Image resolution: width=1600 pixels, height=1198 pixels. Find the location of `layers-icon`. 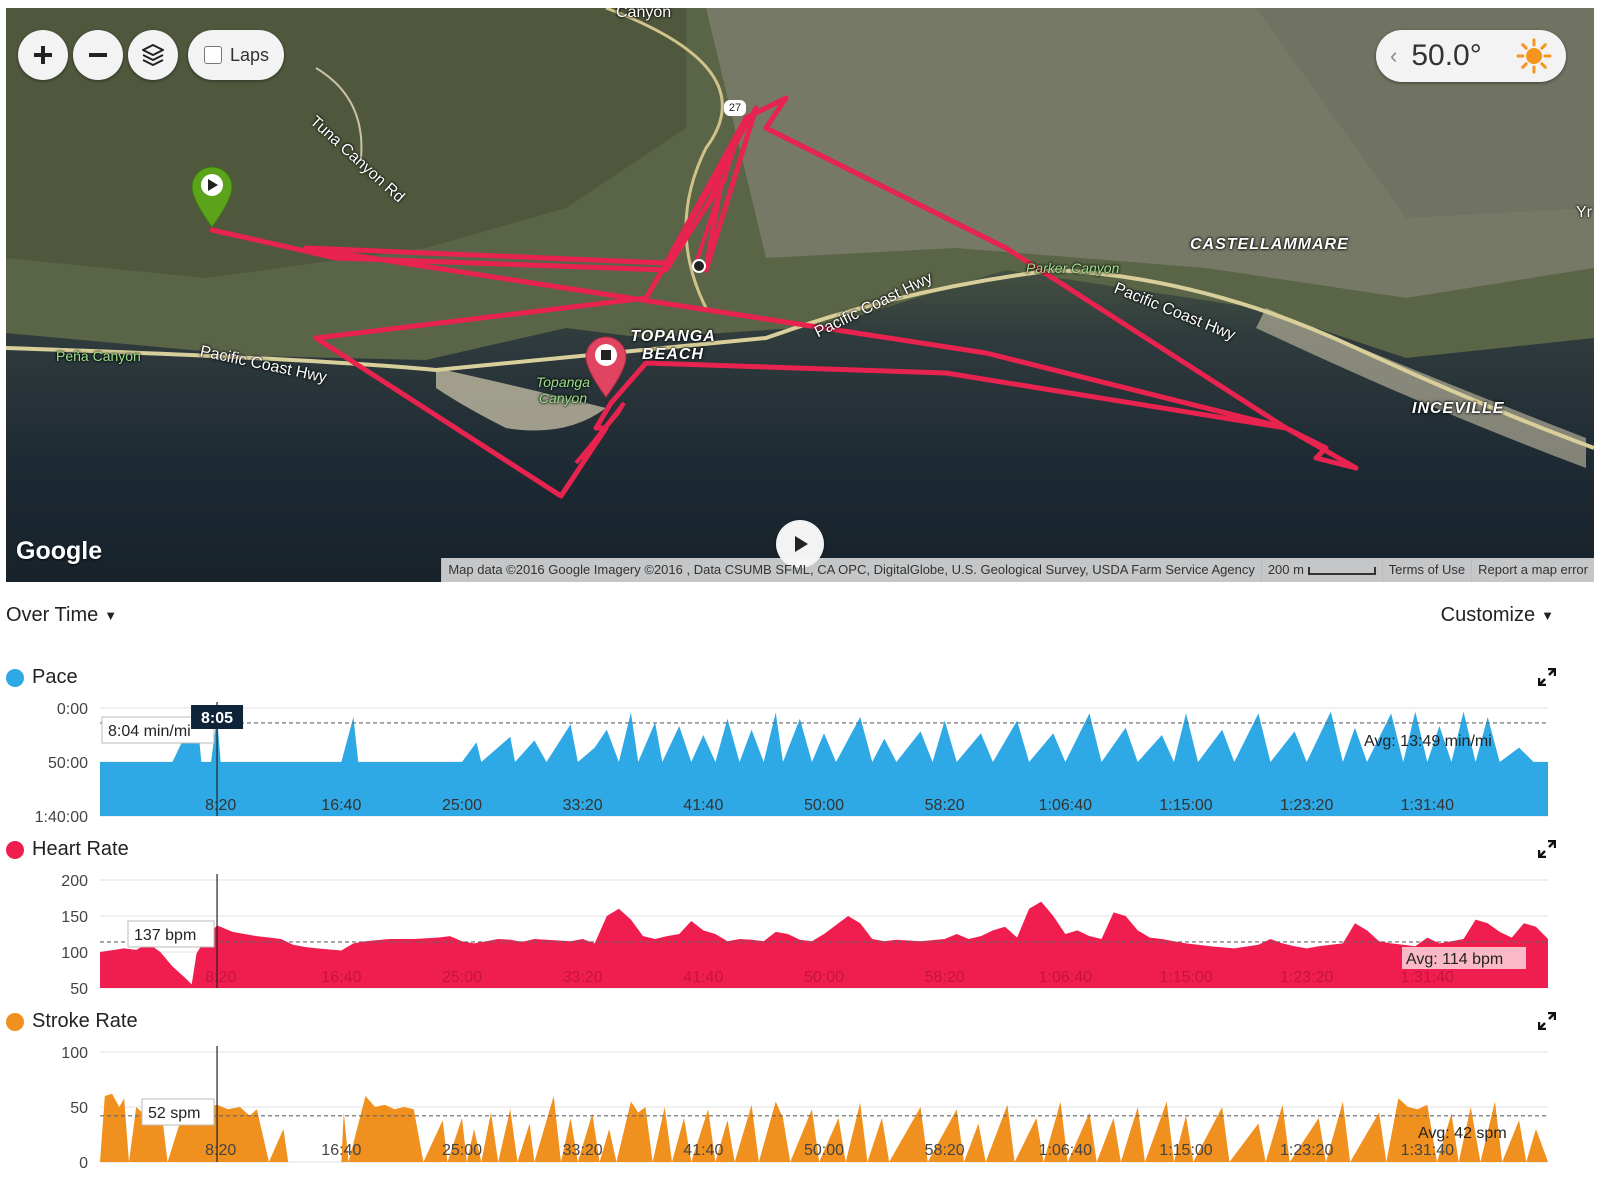

layers-icon is located at coordinates (153, 55).